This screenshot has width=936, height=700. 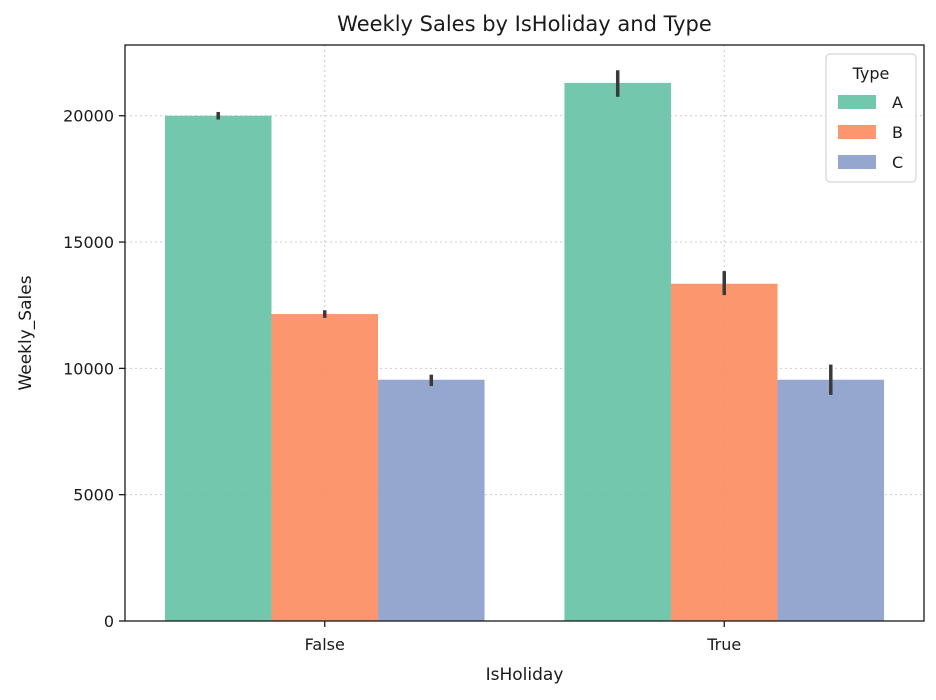 What do you see at coordinates (88, 368) in the screenshot?
I see `y-tick-label: 10000` at bounding box center [88, 368].